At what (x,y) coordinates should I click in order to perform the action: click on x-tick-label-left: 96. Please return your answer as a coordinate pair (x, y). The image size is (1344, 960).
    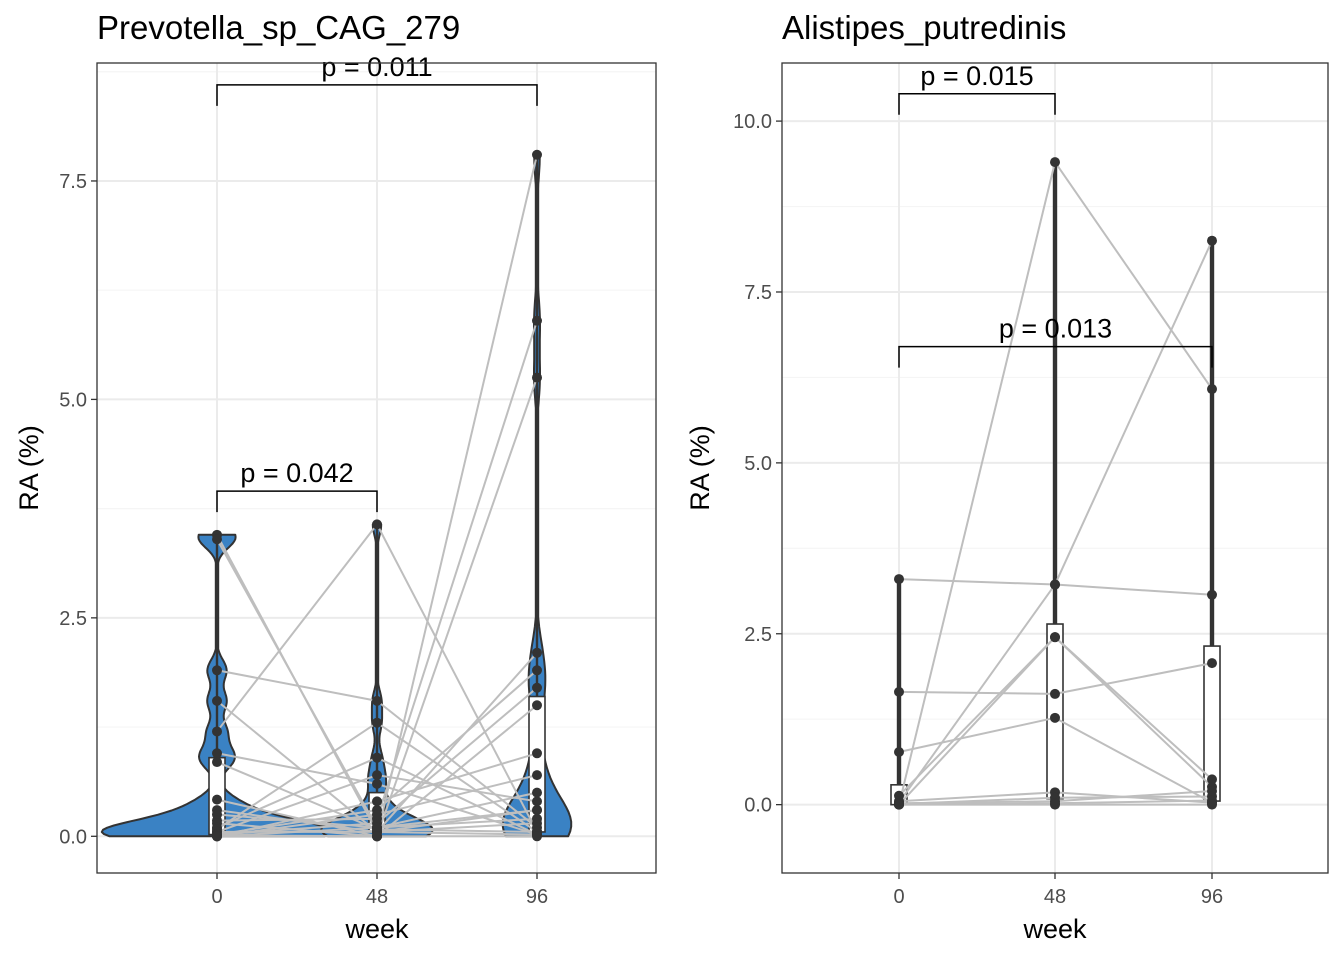
    Looking at the image, I should click on (537, 897).